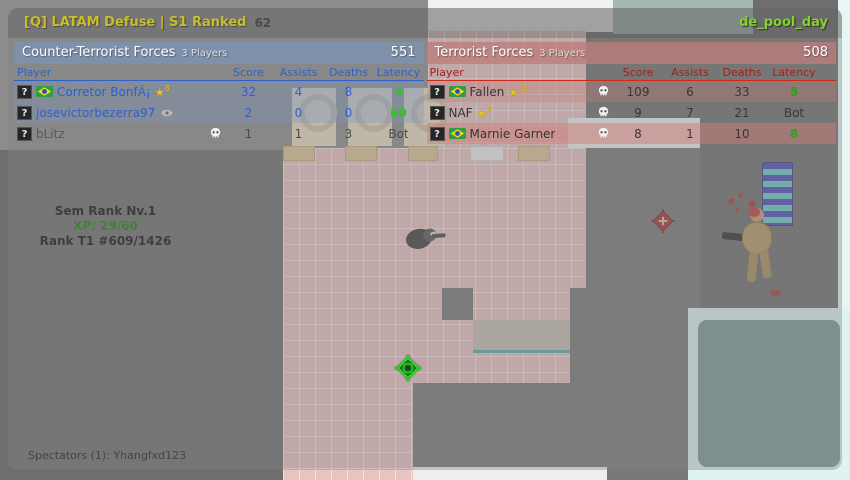  I want to click on ct-team-score: 551, so click(403, 52).